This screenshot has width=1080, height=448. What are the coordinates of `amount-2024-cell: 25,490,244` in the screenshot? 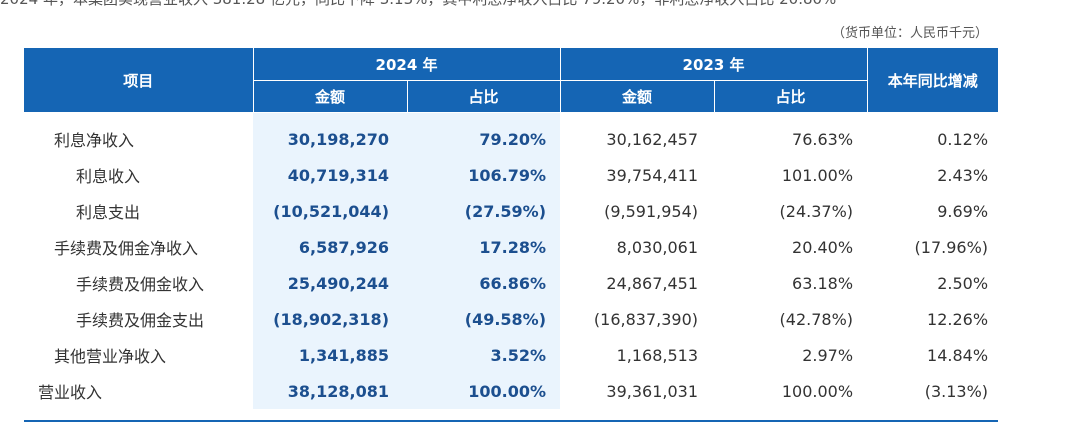 It's located at (330, 283).